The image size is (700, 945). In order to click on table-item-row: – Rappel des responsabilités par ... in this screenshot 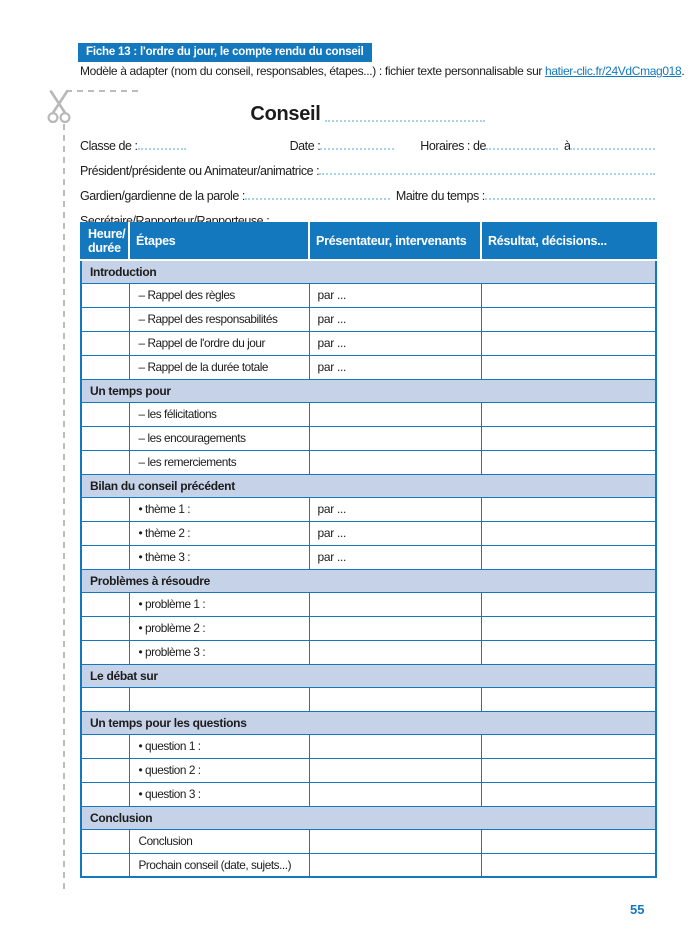, I will do `click(368, 319)`.